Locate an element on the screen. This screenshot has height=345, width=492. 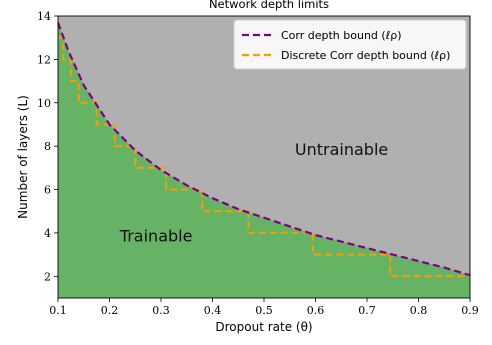
y-tick-label: 12 is located at coordinates (44, 59).